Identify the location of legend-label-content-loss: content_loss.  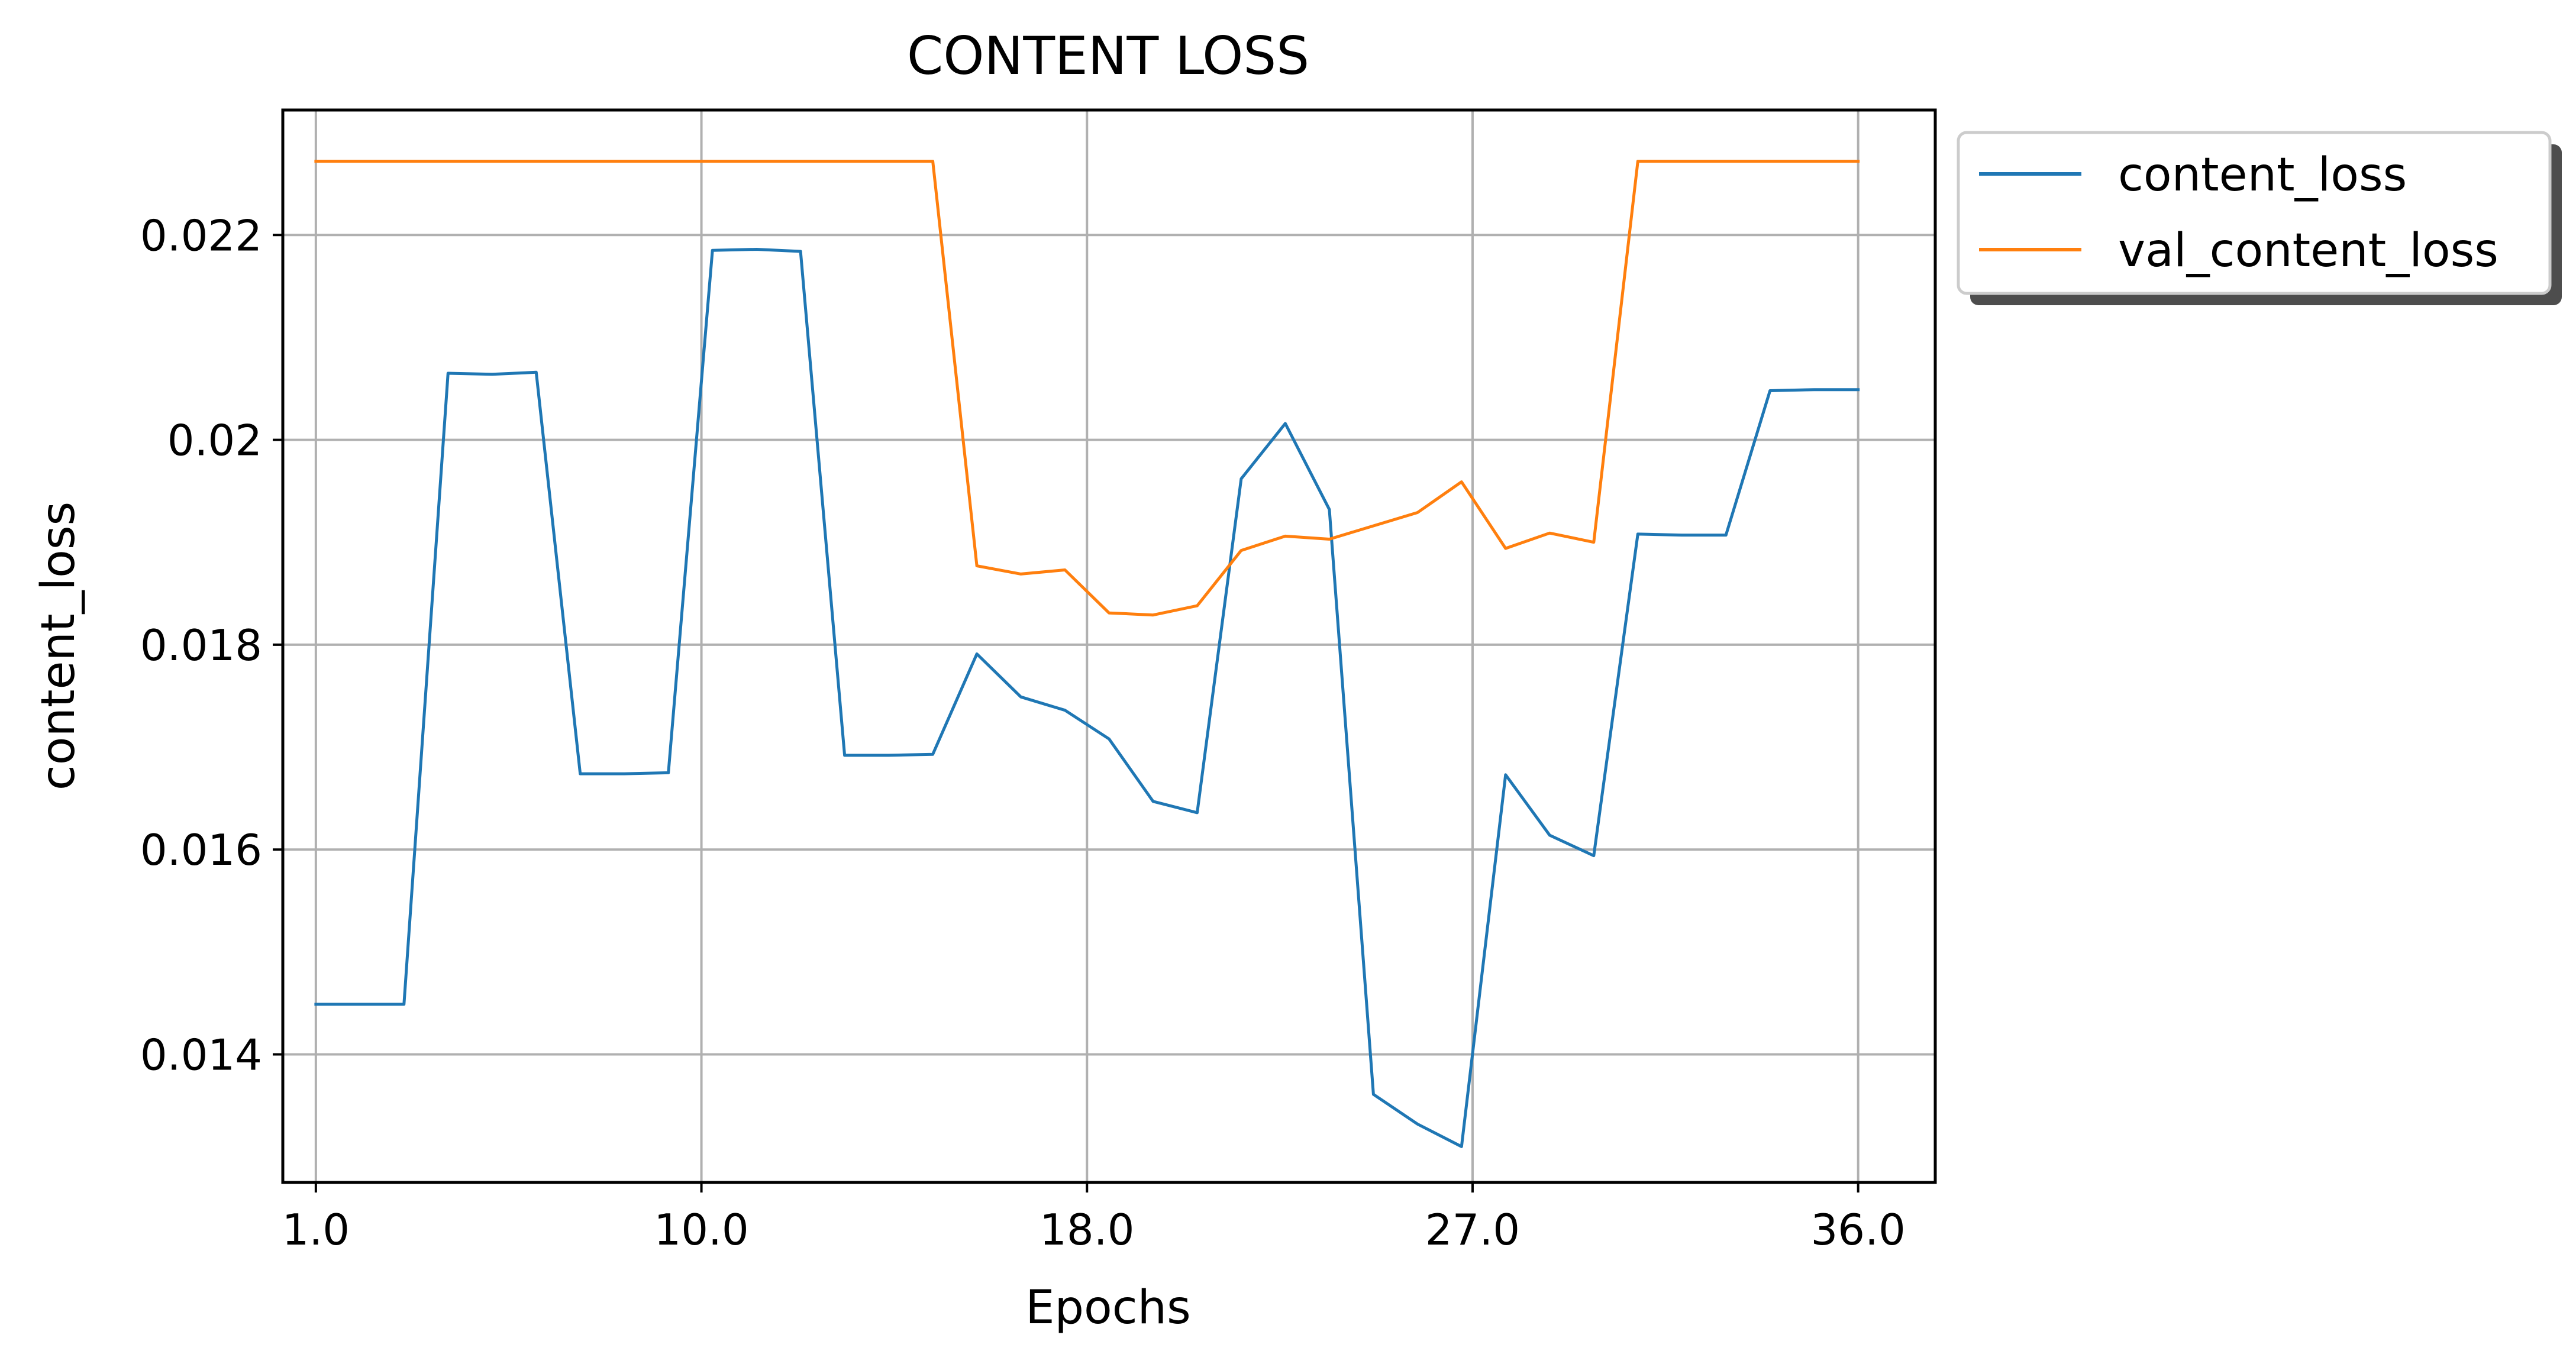
(2262, 175).